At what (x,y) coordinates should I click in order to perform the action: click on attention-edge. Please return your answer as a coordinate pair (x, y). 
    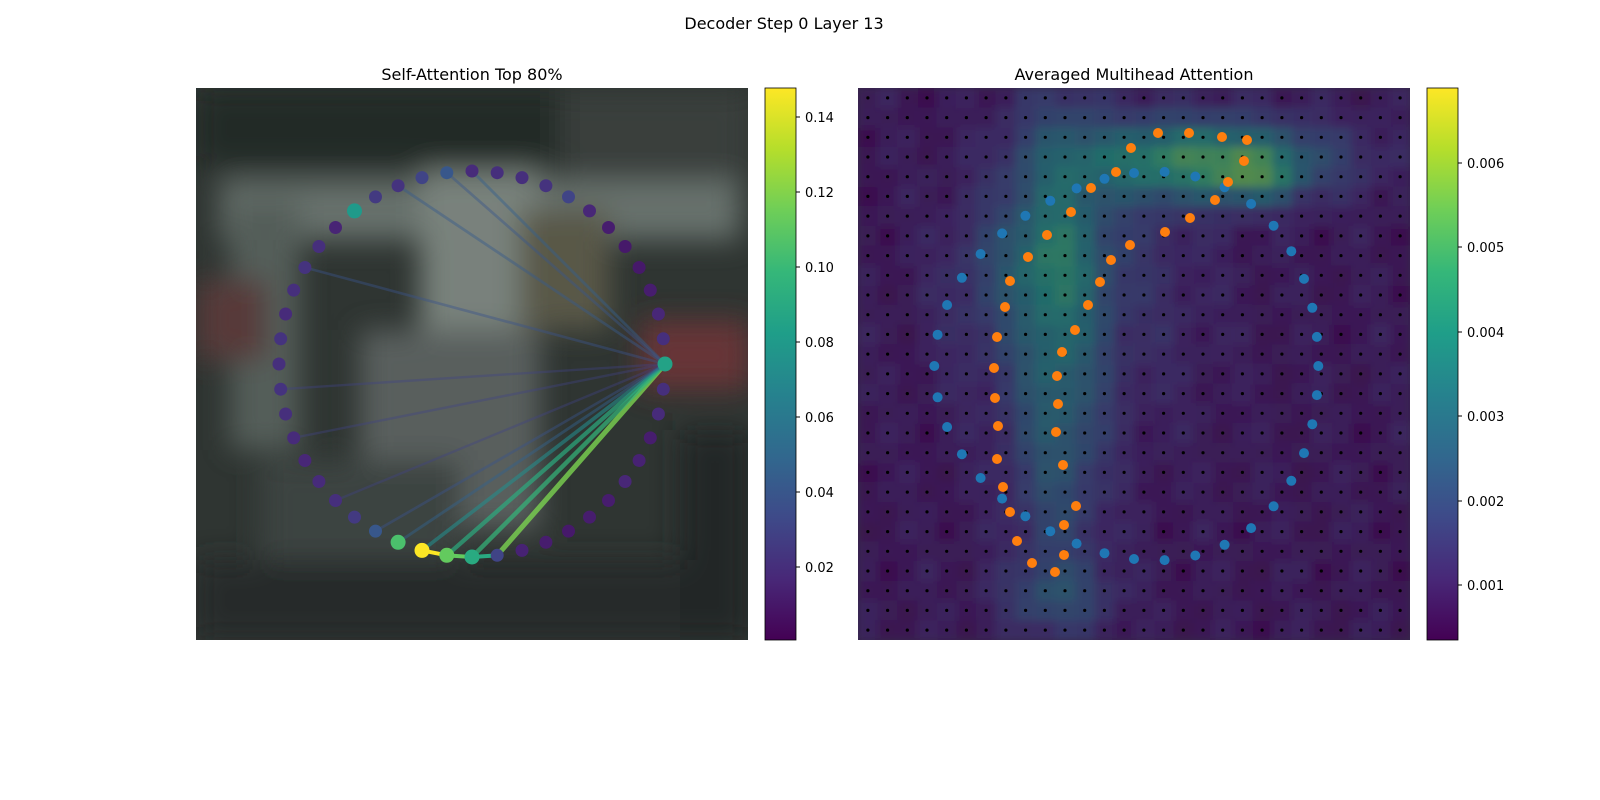
    Looking at the image, I should click on (500, 432).